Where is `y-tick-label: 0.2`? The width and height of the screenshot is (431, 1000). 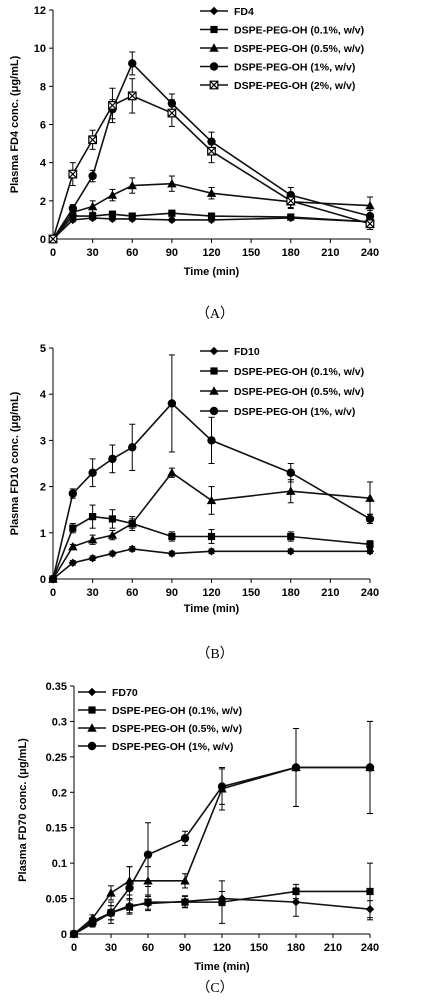
y-tick-label: 0.2 is located at coordinates (59, 793).